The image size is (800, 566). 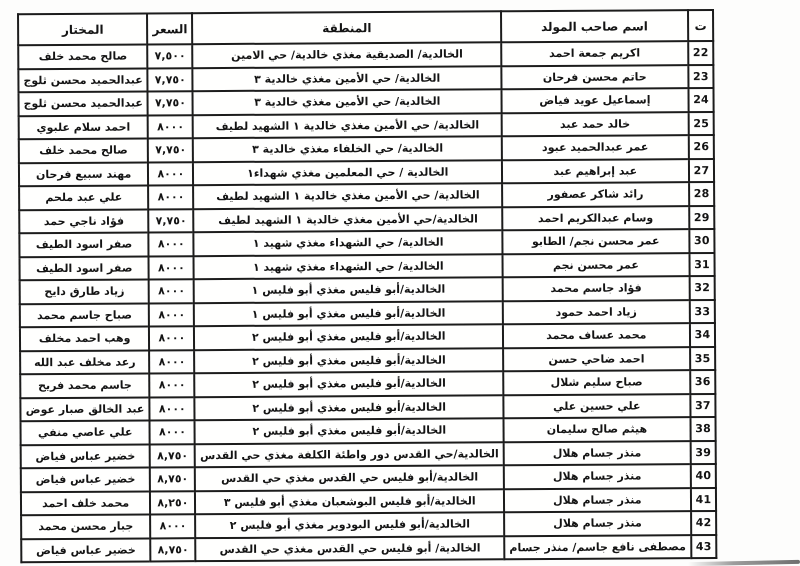 What do you see at coordinates (82, 29) in the screenshot?
I see `column-header-mukhtar: المختار` at bounding box center [82, 29].